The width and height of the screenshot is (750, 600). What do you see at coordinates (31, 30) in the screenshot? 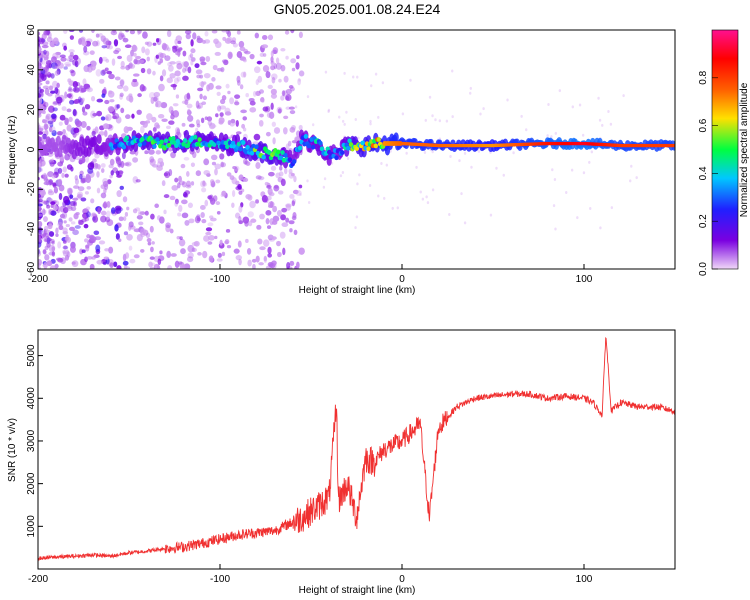
I see `y-tick-label: 60` at bounding box center [31, 30].